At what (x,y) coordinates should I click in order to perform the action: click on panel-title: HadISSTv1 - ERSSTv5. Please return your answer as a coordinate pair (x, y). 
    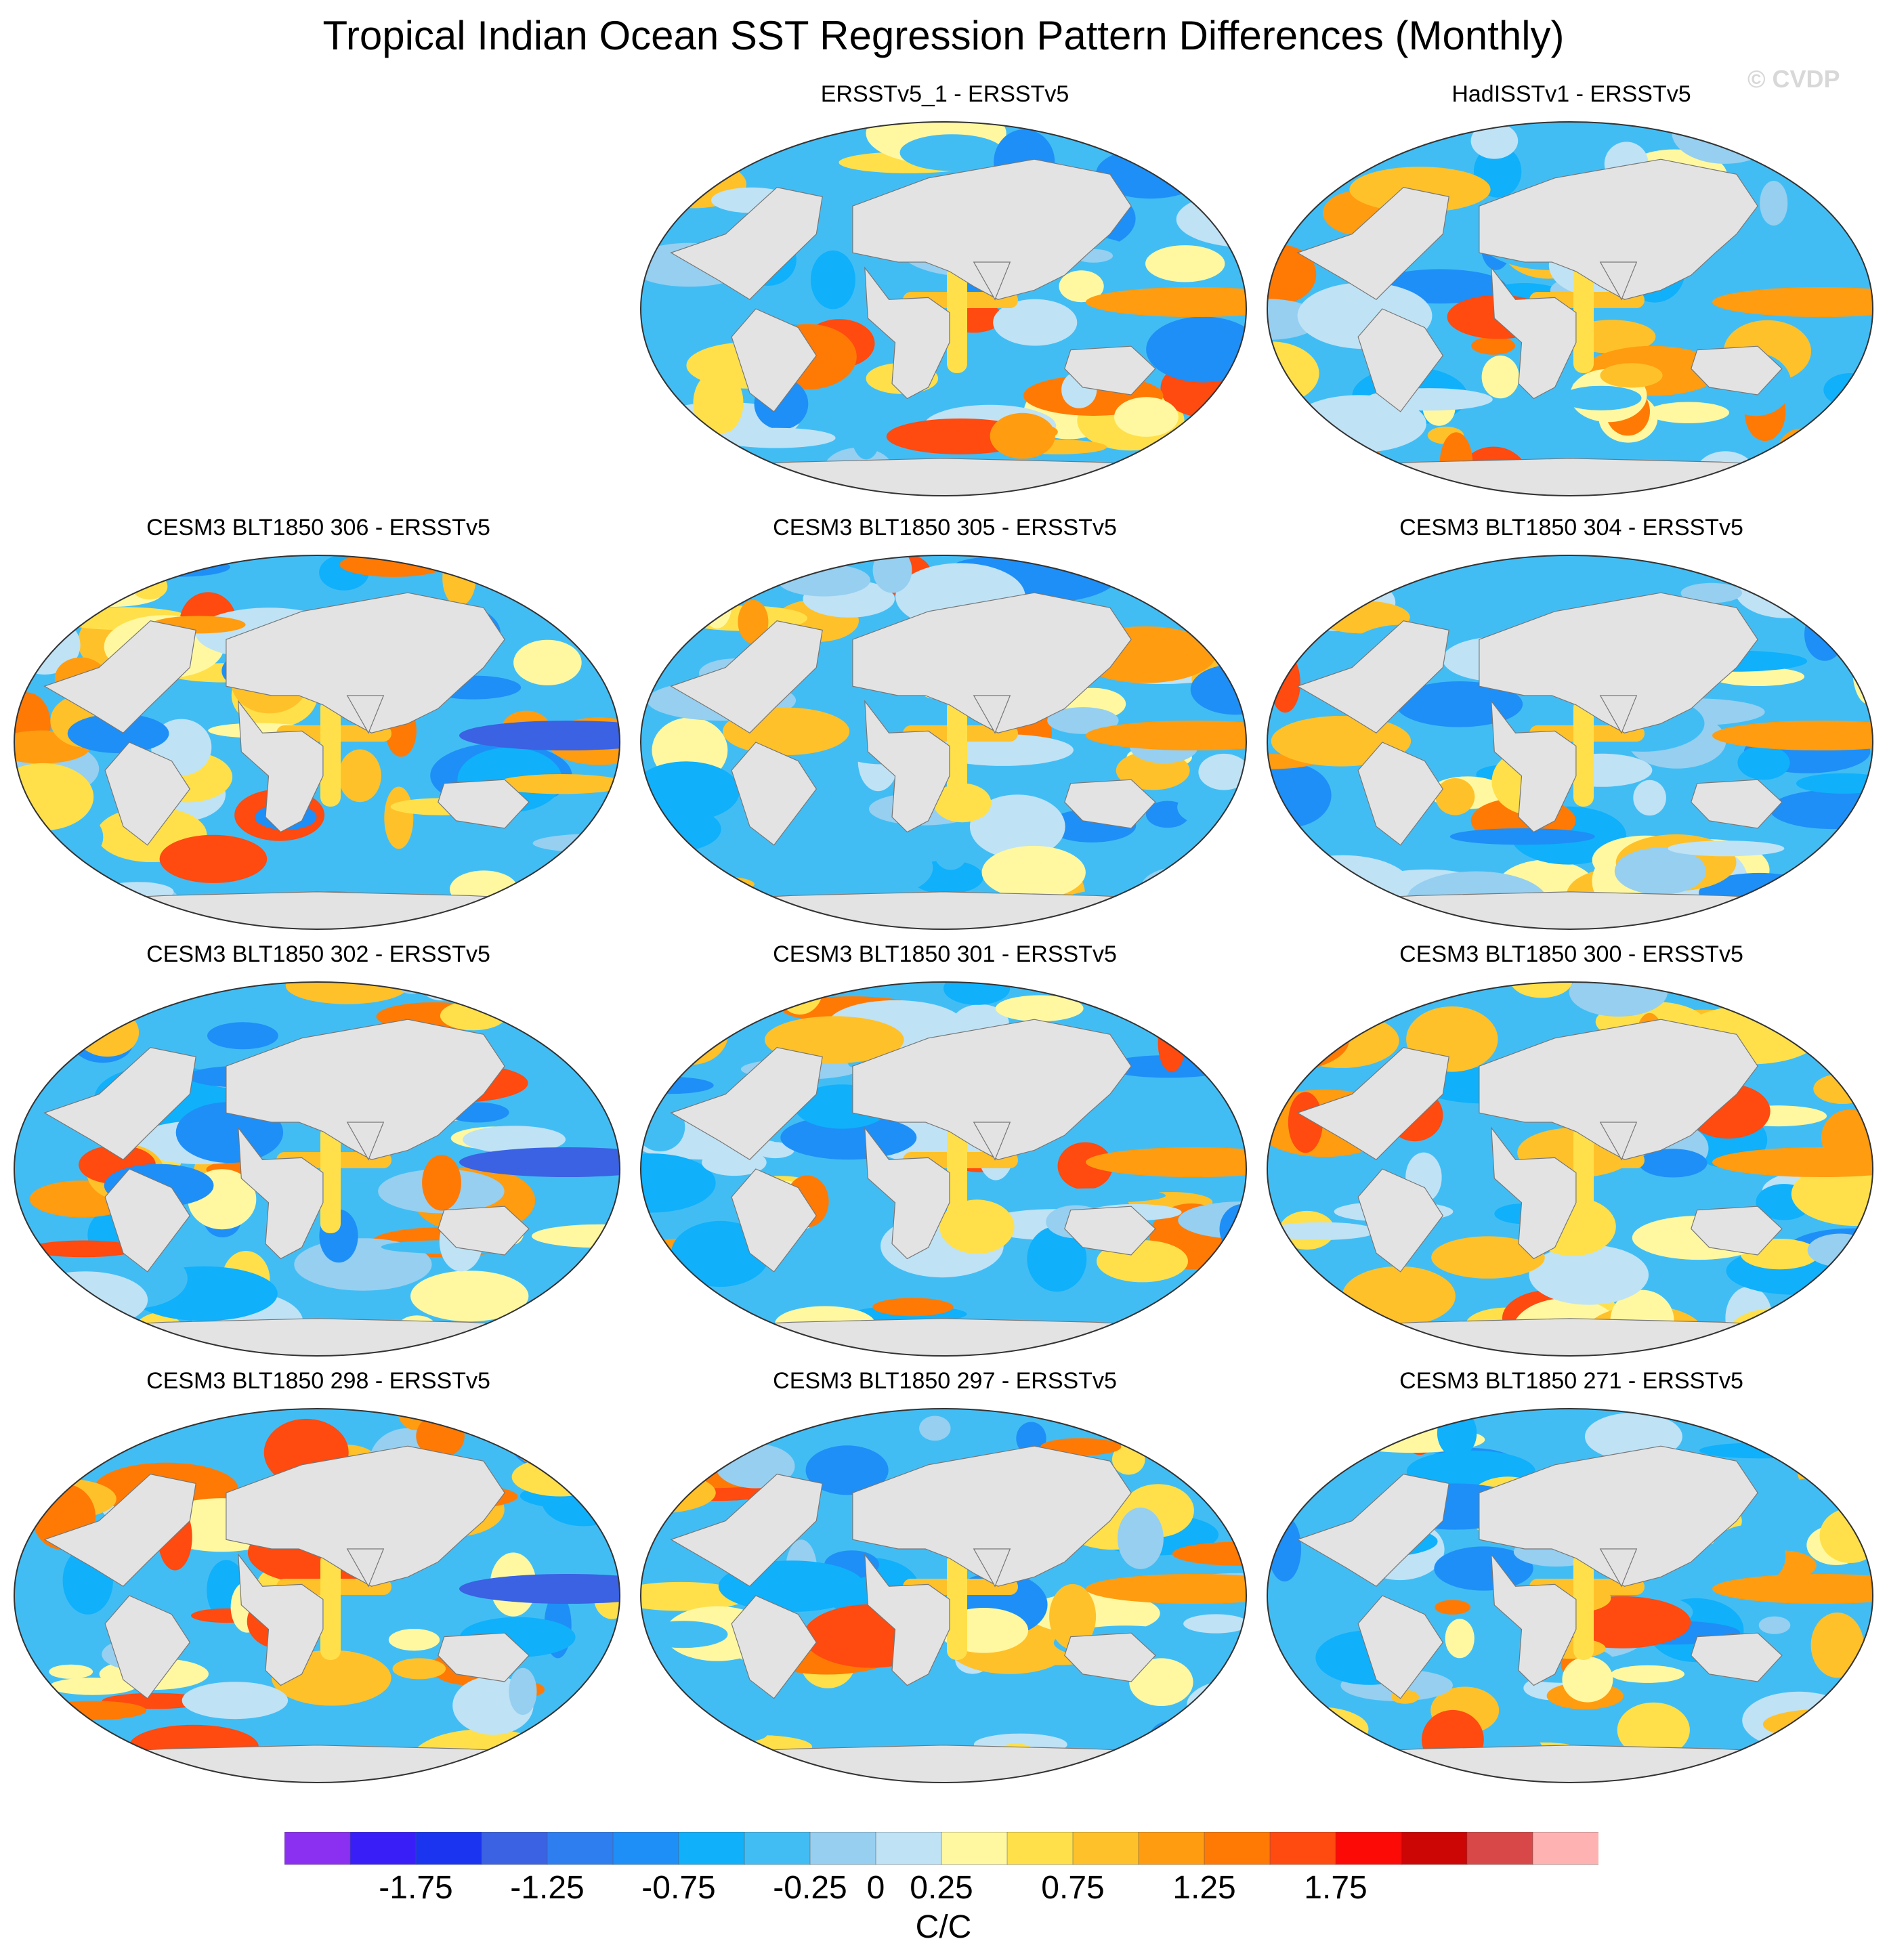
    Looking at the image, I should click on (1571, 94).